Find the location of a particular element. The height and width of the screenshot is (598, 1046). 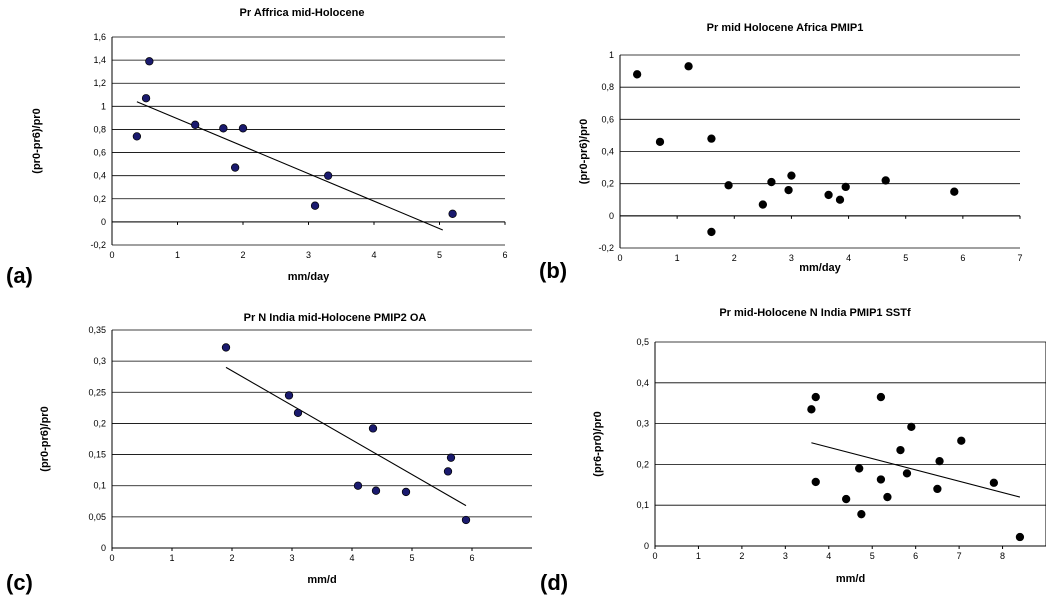

x-tick-label: 3 is located at coordinates (291, 558).